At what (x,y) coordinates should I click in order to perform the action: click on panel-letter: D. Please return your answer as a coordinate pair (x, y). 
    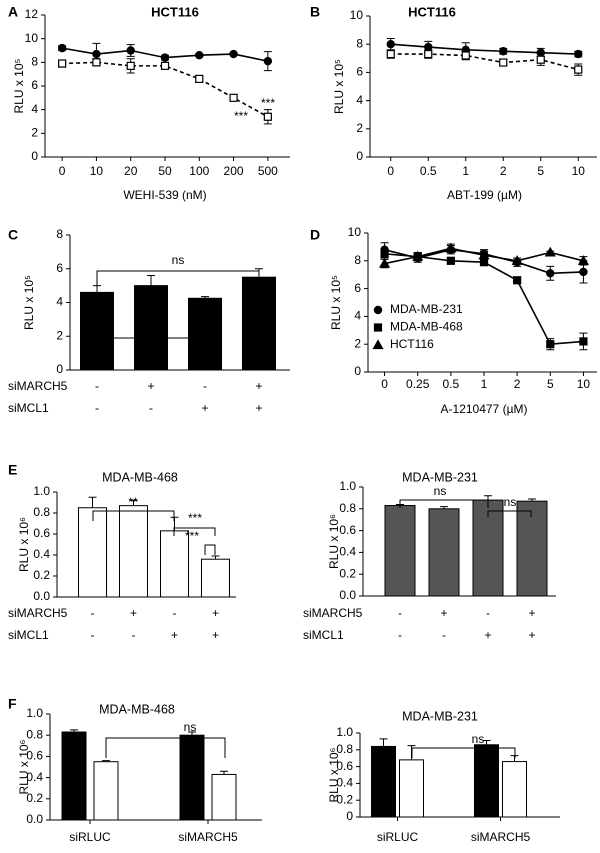
    Looking at the image, I should click on (315, 235).